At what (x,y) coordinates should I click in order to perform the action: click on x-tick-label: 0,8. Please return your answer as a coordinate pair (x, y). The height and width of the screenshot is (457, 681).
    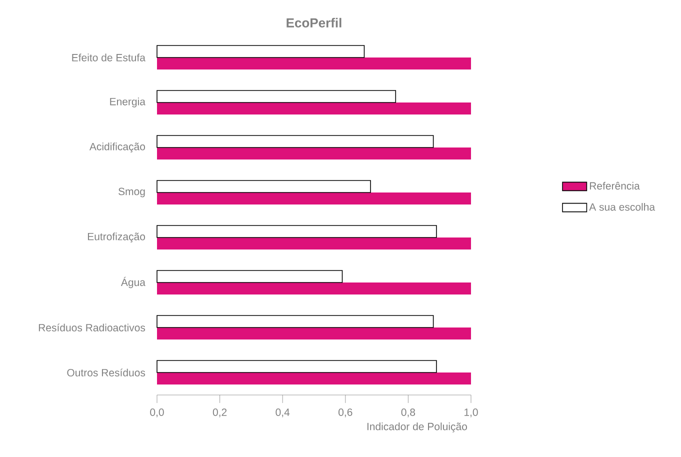
    Looking at the image, I should click on (408, 413).